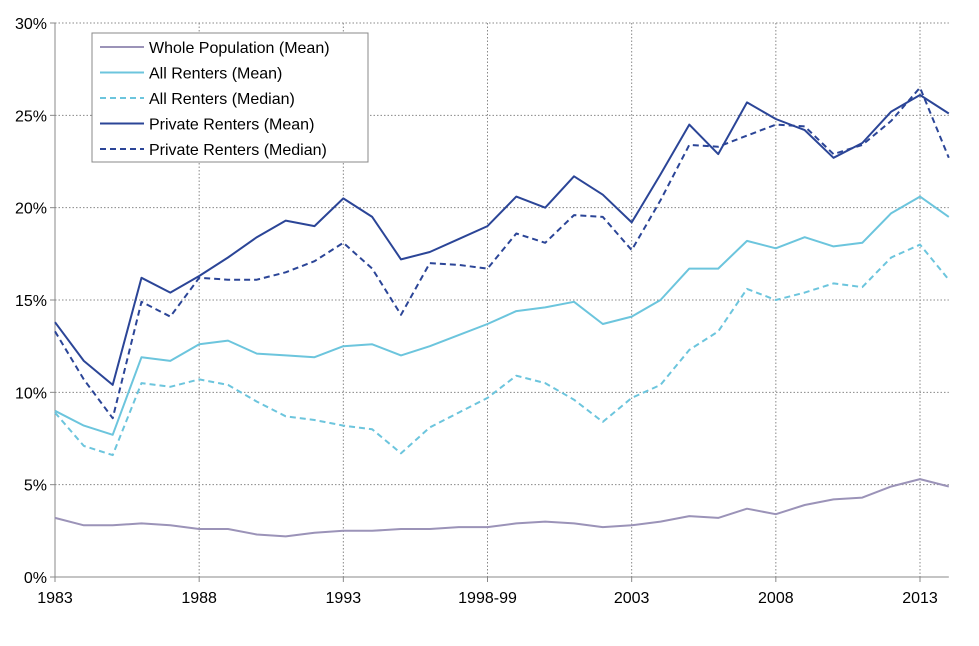 This screenshot has height=646, width=979. Describe the element at coordinates (231, 125) in the screenshot. I see `legend-label: Private Renters (Mean)` at that location.